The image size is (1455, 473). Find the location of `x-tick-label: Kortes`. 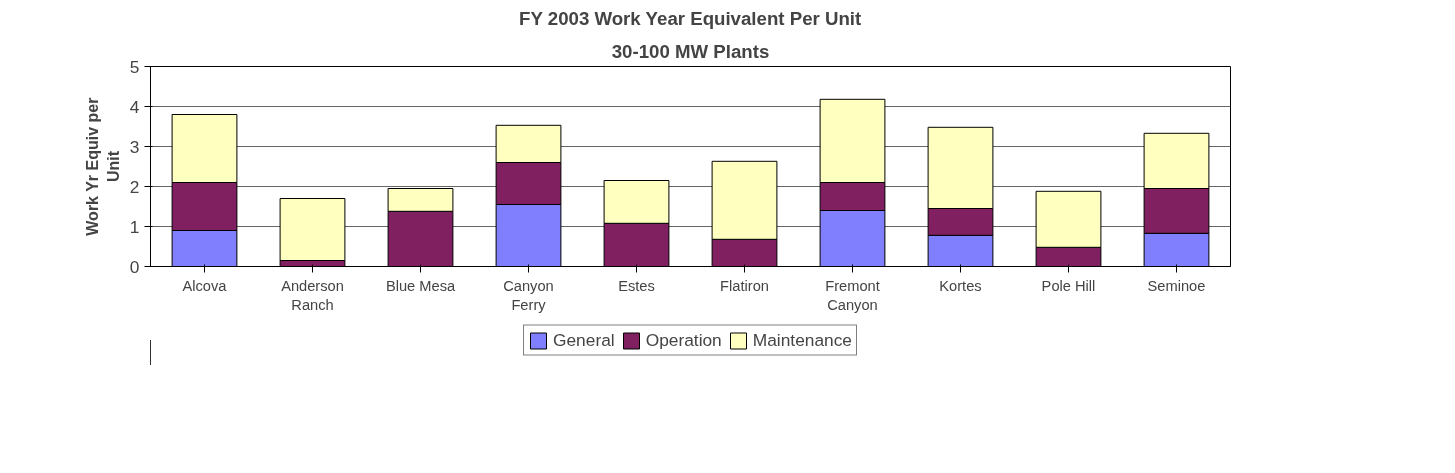

x-tick-label: Kortes is located at coordinates (960, 285).